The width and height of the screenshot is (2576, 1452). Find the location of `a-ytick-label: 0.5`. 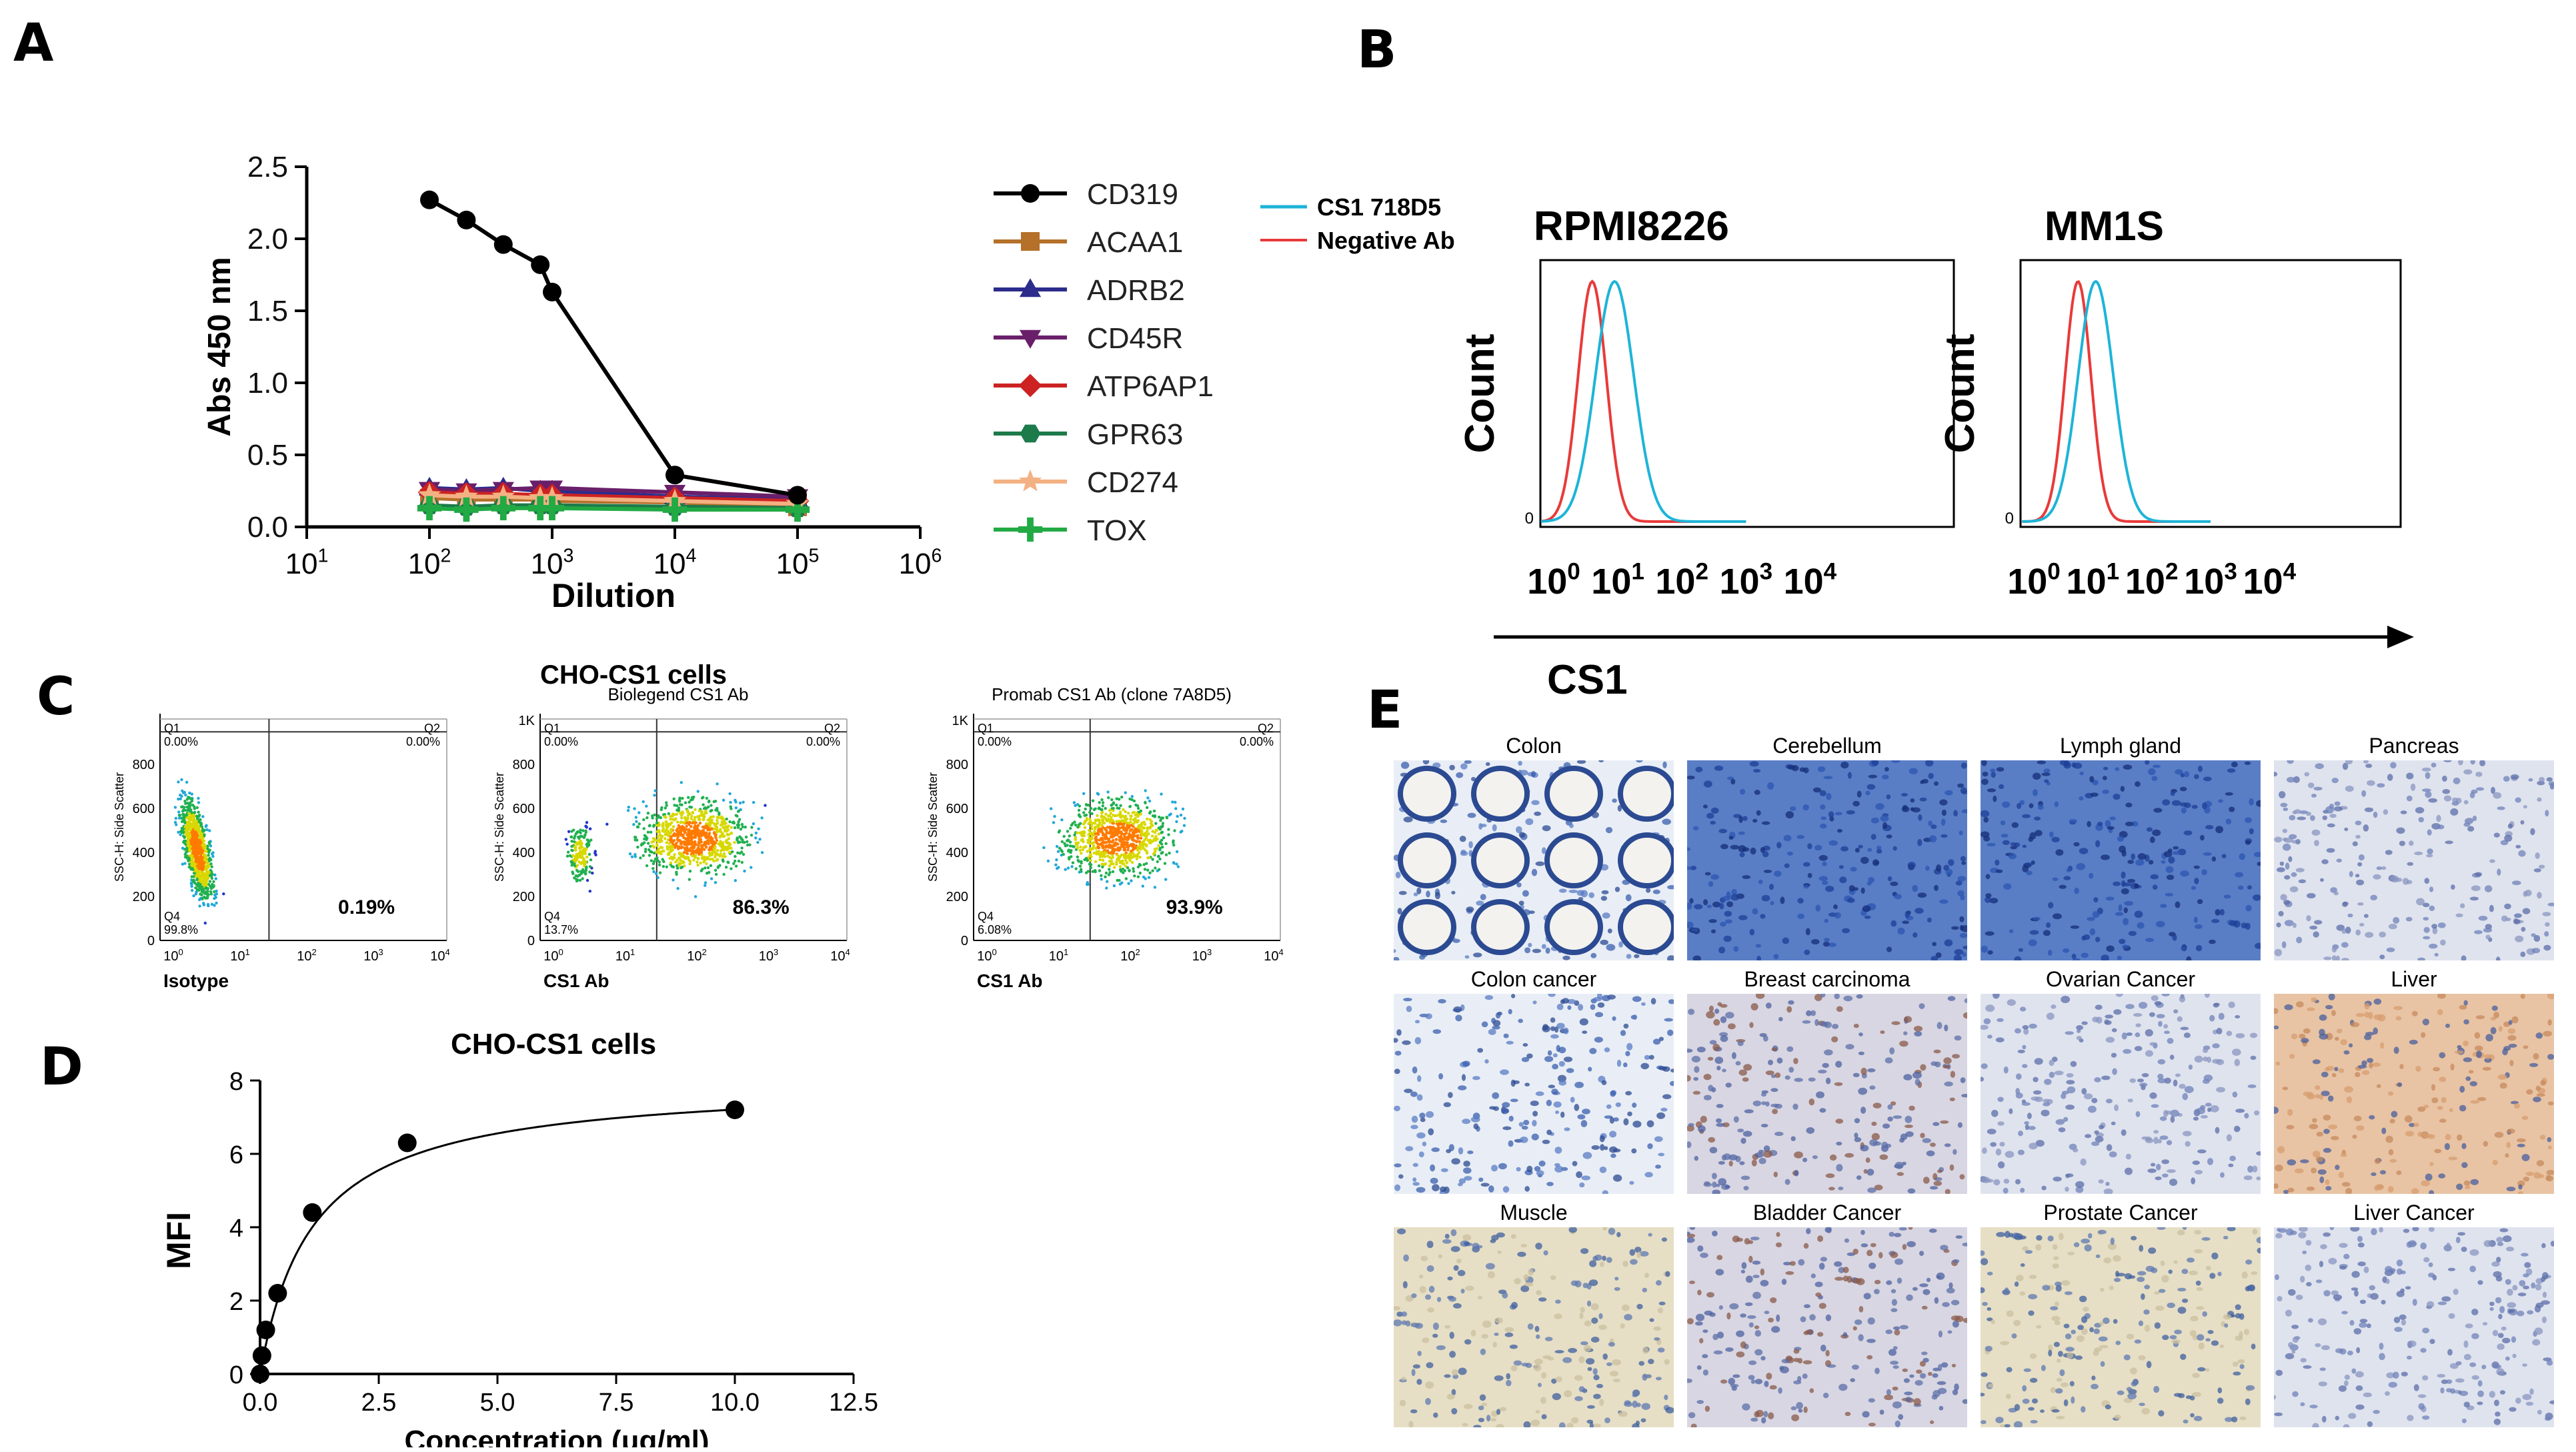

a-ytick-label: 0.5 is located at coordinates (267, 455).